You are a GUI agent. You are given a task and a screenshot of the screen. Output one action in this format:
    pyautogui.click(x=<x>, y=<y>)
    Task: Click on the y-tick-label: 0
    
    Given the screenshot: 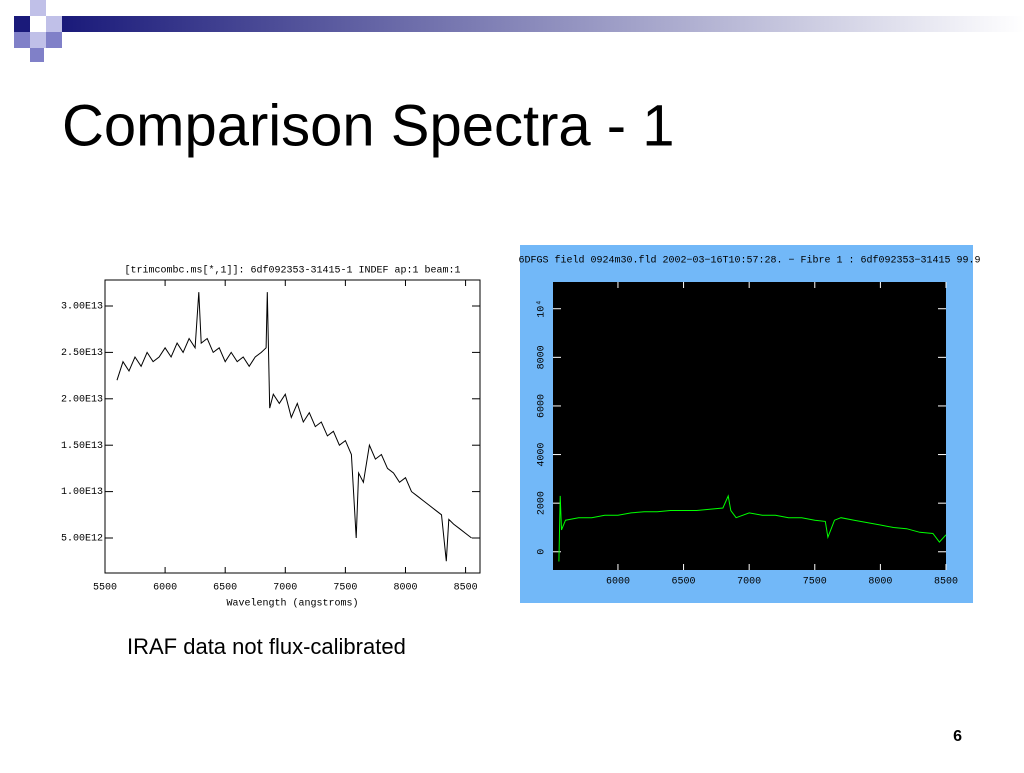 What is the action you would take?
    pyautogui.click(x=542, y=552)
    